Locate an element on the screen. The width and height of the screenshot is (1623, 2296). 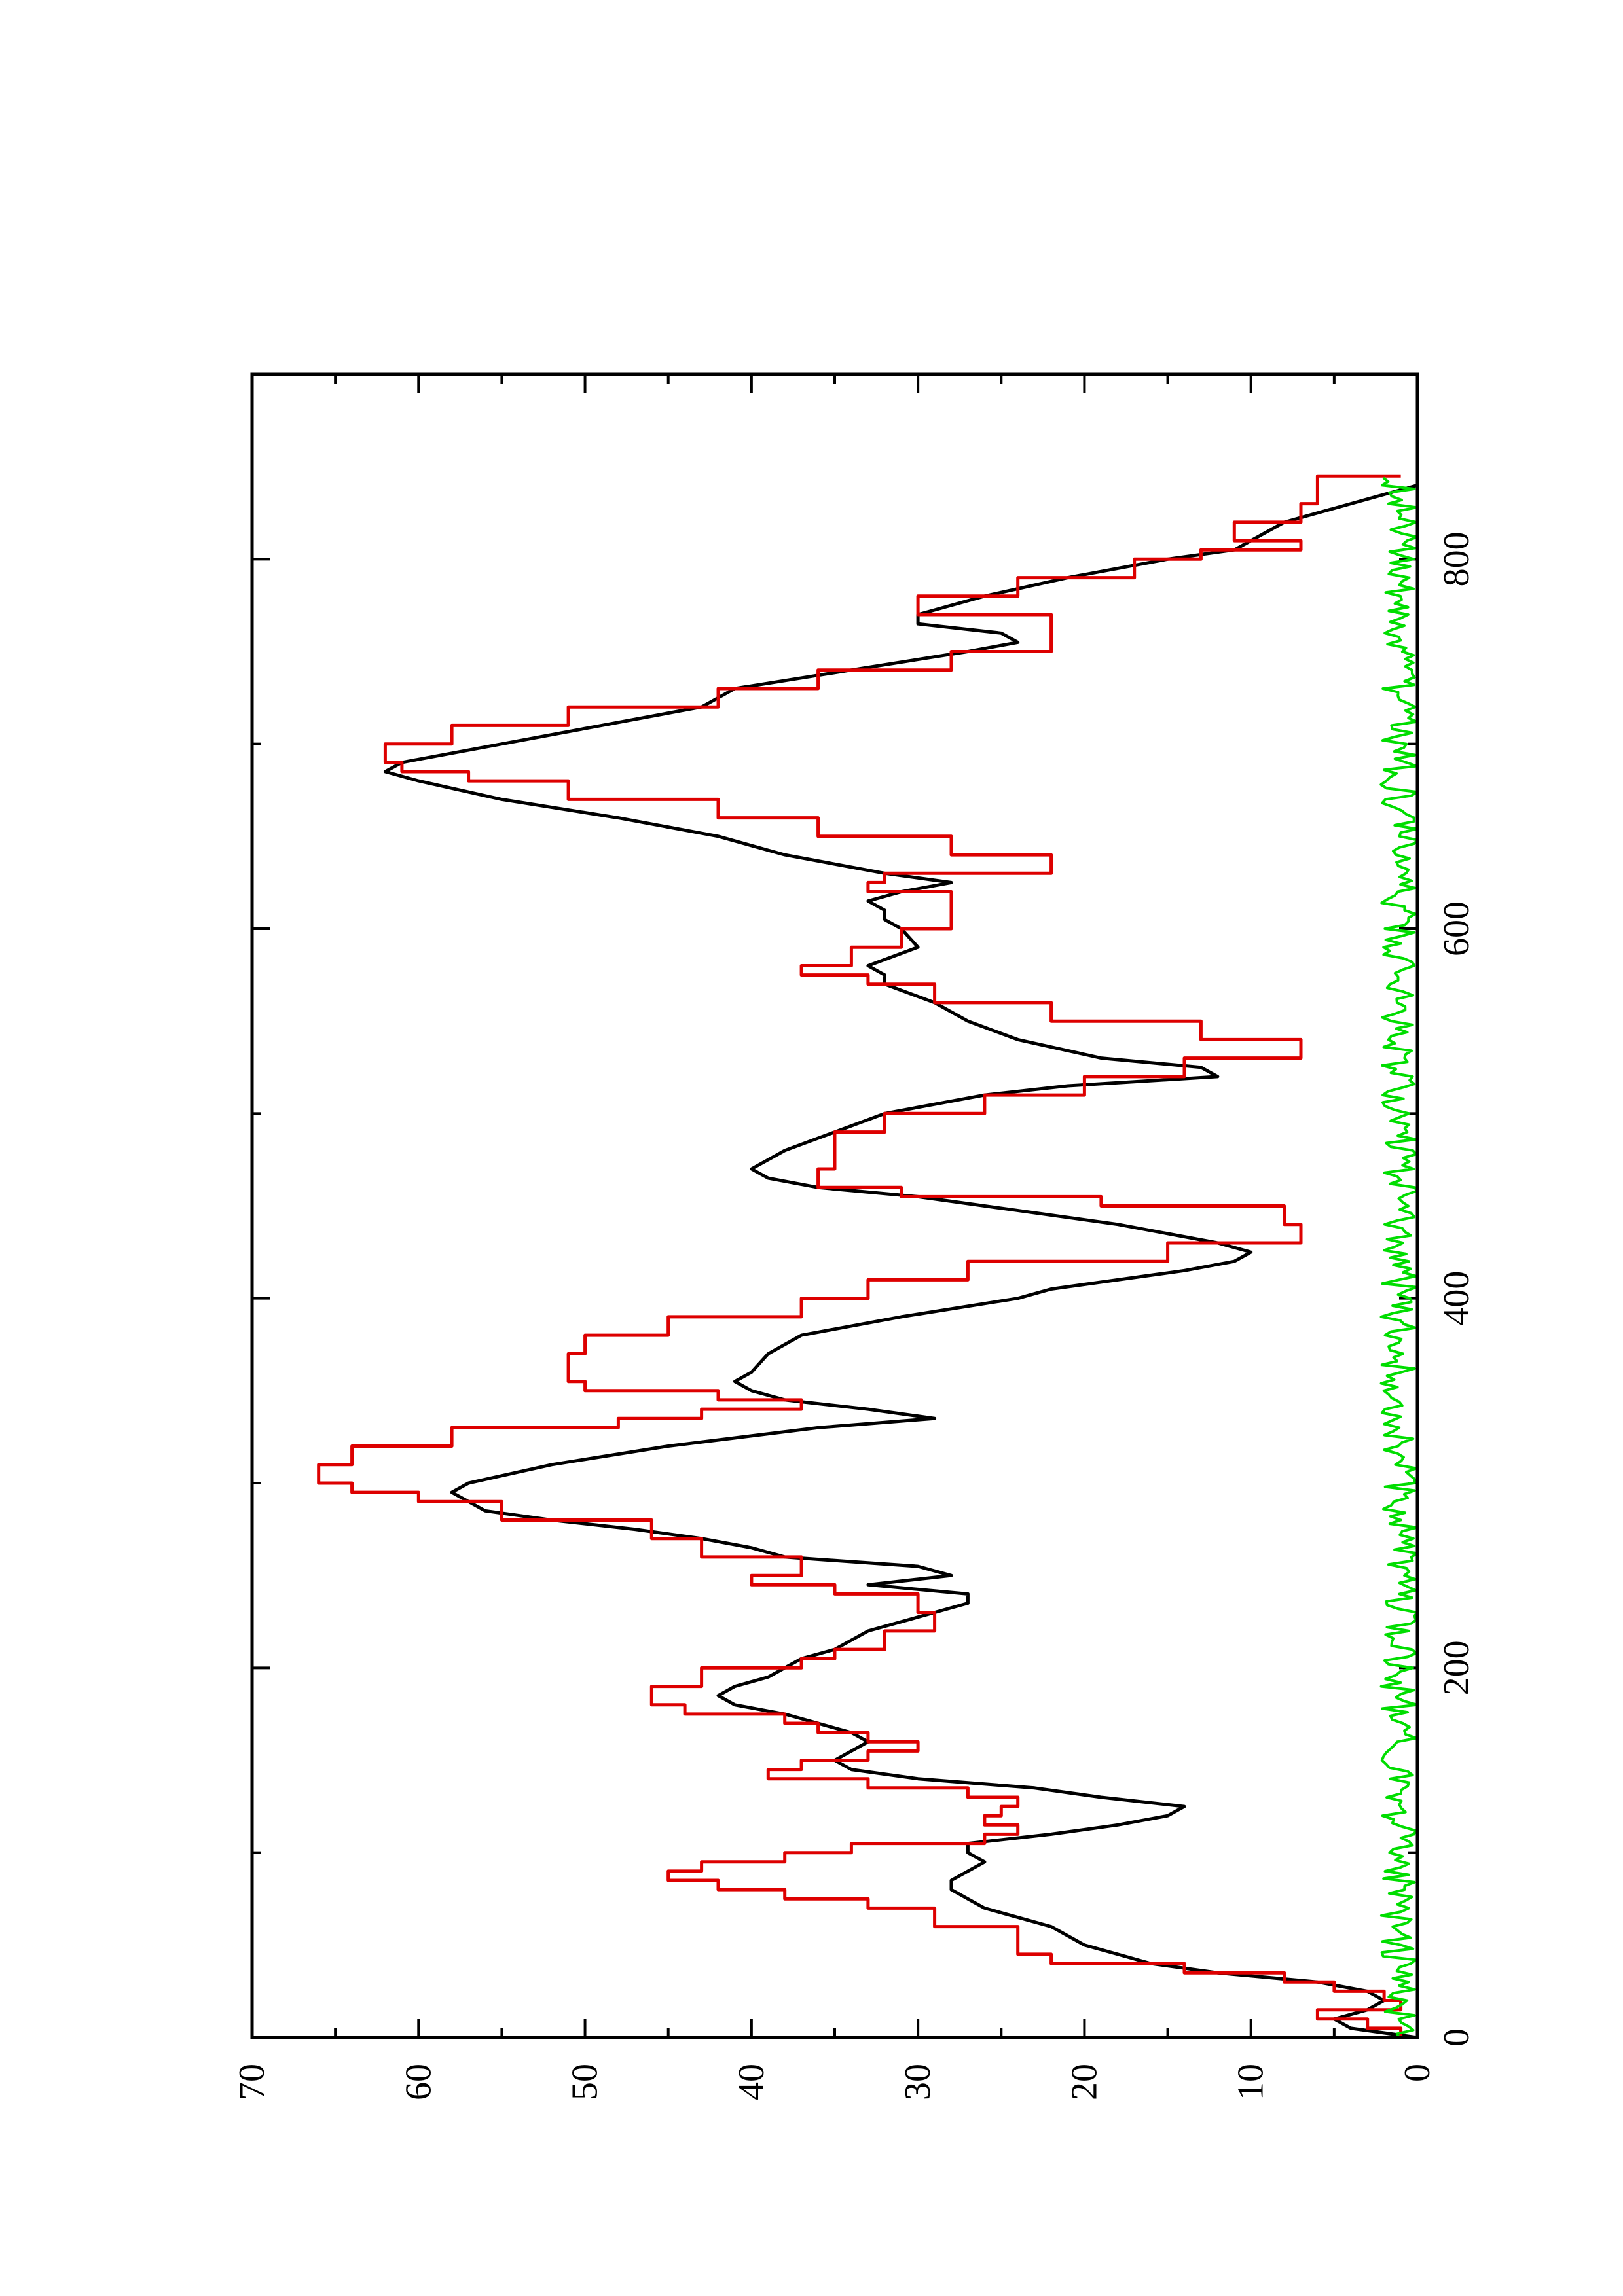
x-tick-label: 800 is located at coordinates (1456, 558).